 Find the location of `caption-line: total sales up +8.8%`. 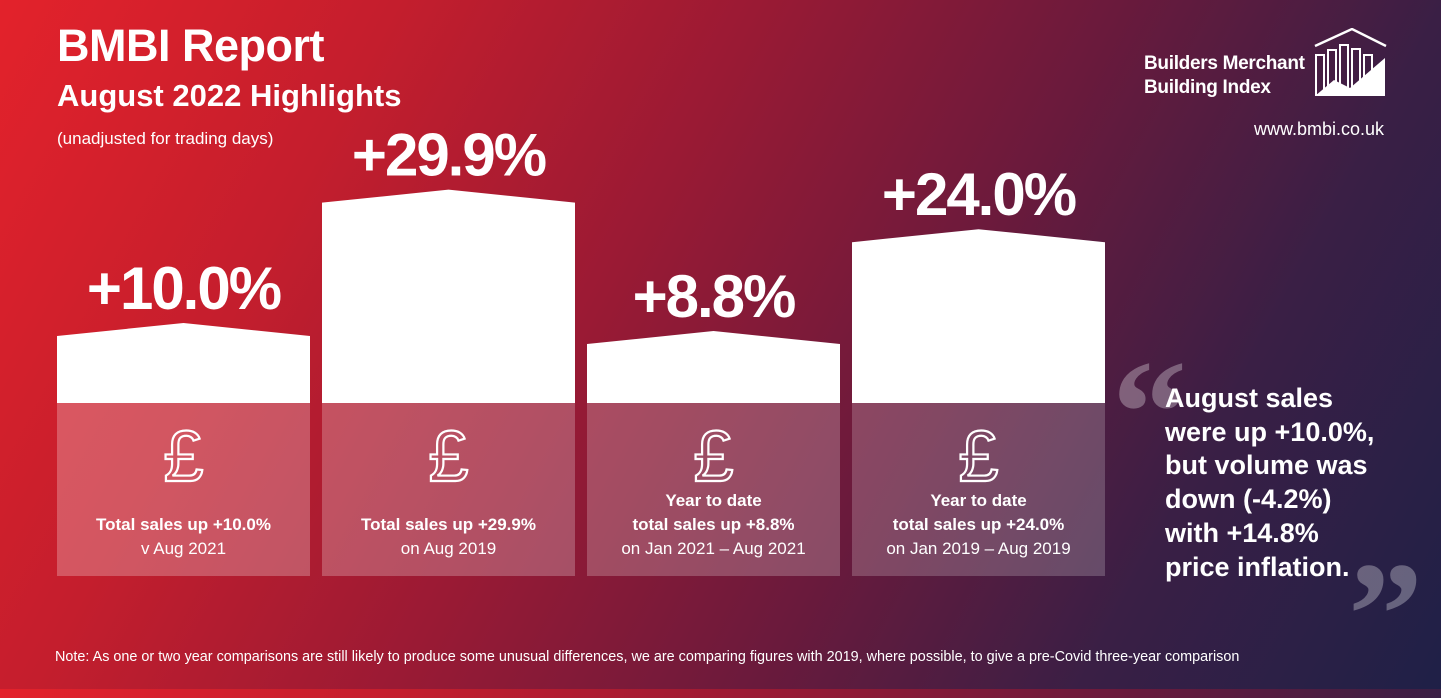

caption-line: total sales up +8.8% is located at coordinates (713, 524).